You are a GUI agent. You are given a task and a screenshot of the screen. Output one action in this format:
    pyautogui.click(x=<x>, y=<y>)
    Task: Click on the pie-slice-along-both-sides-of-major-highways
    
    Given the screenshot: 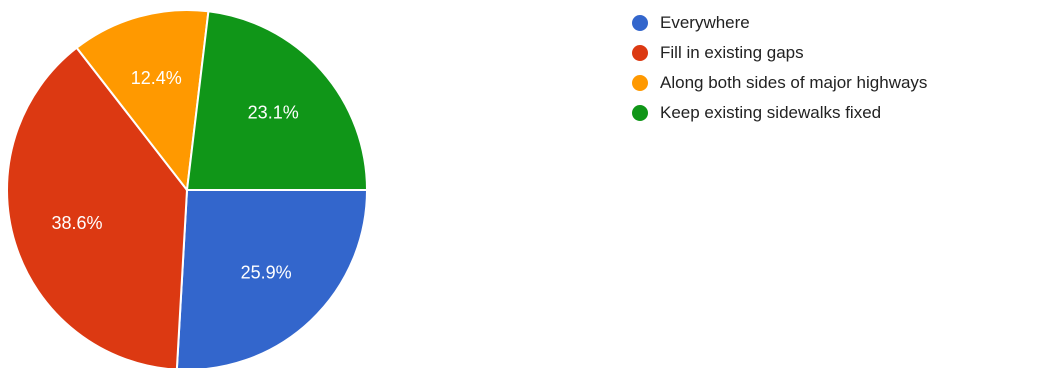 What is the action you would take?
    pyautogui.click(x=142, y=100)
    